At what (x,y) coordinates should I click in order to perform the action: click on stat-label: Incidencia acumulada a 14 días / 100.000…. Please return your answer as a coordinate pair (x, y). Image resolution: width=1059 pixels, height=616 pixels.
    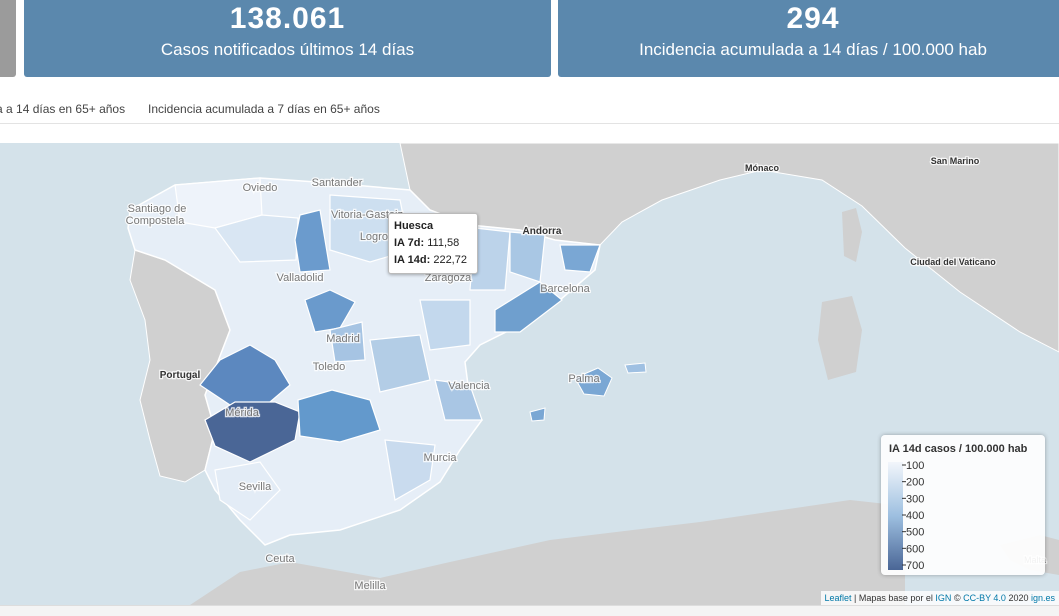
    Looking at the image, I should click on (808, 50).